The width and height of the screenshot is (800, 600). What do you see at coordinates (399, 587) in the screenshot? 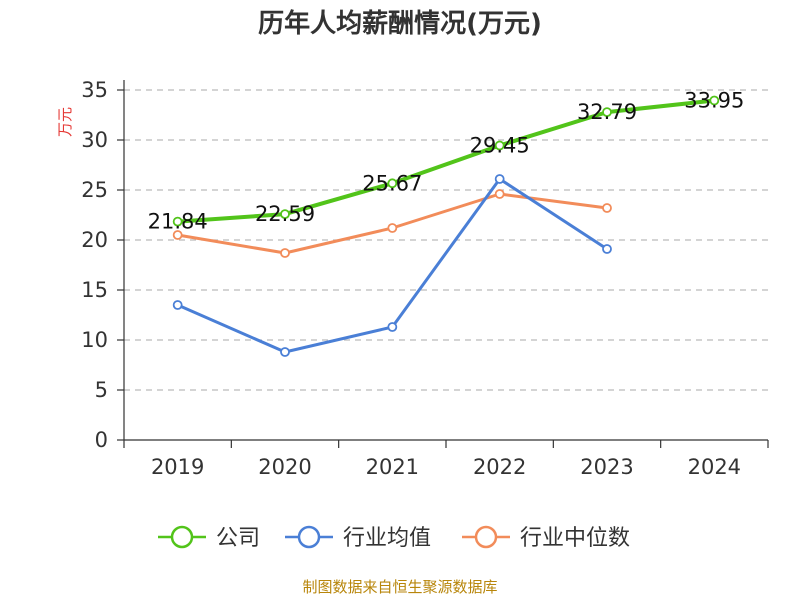
I see `data-source-note: 制图数据来自恒生聚源数据库` at bounding box center [399, 587].